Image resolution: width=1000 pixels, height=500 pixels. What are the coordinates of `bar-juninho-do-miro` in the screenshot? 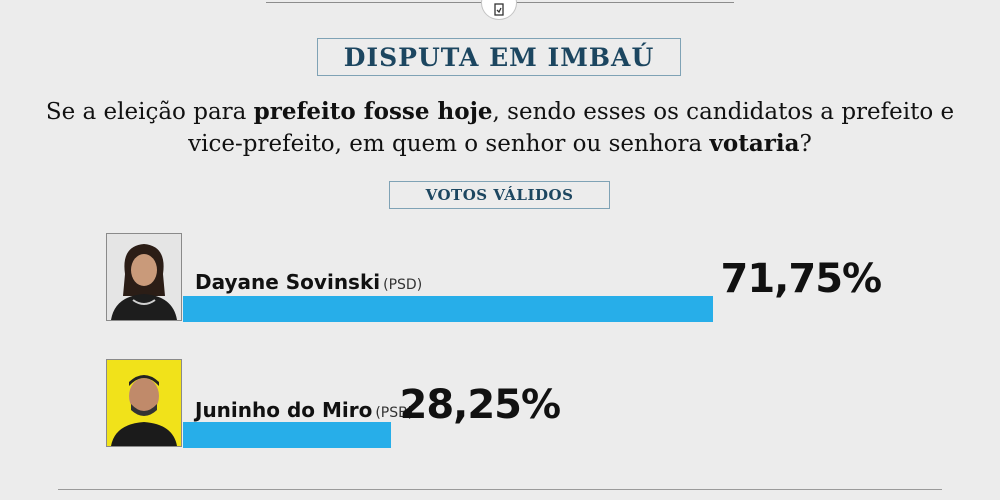 It's located at (287, 435).